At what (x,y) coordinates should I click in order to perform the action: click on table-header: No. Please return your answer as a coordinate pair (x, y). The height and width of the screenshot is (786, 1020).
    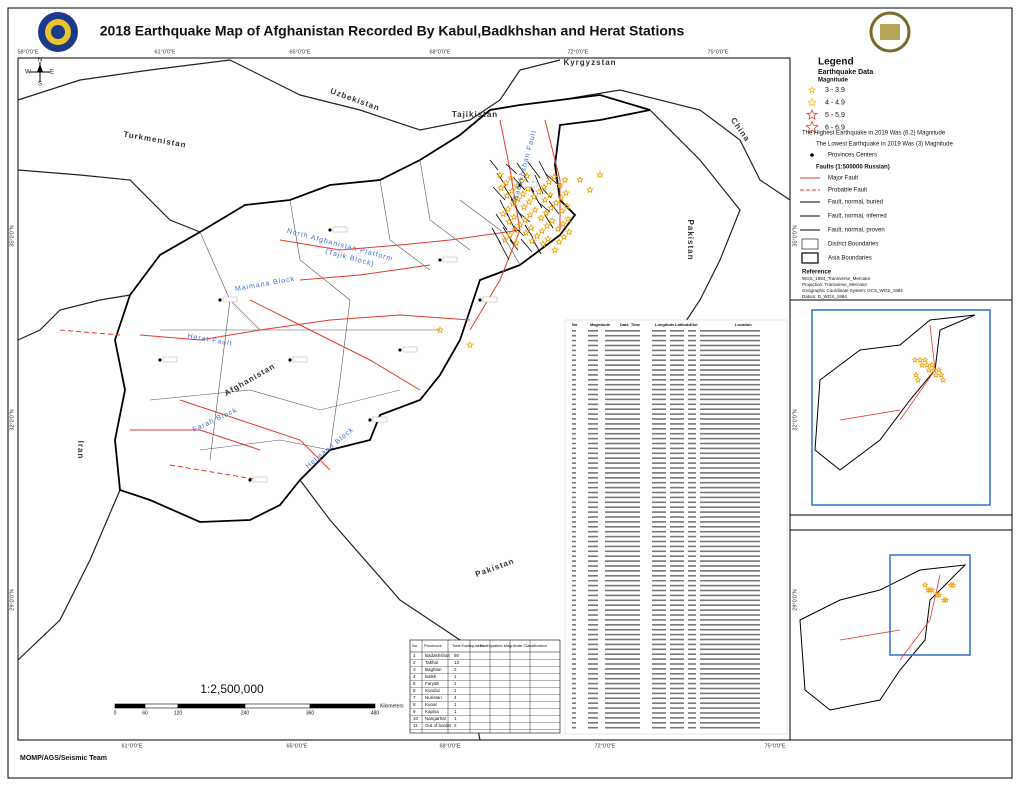
    Looking at the image, I should click on (575, 324).